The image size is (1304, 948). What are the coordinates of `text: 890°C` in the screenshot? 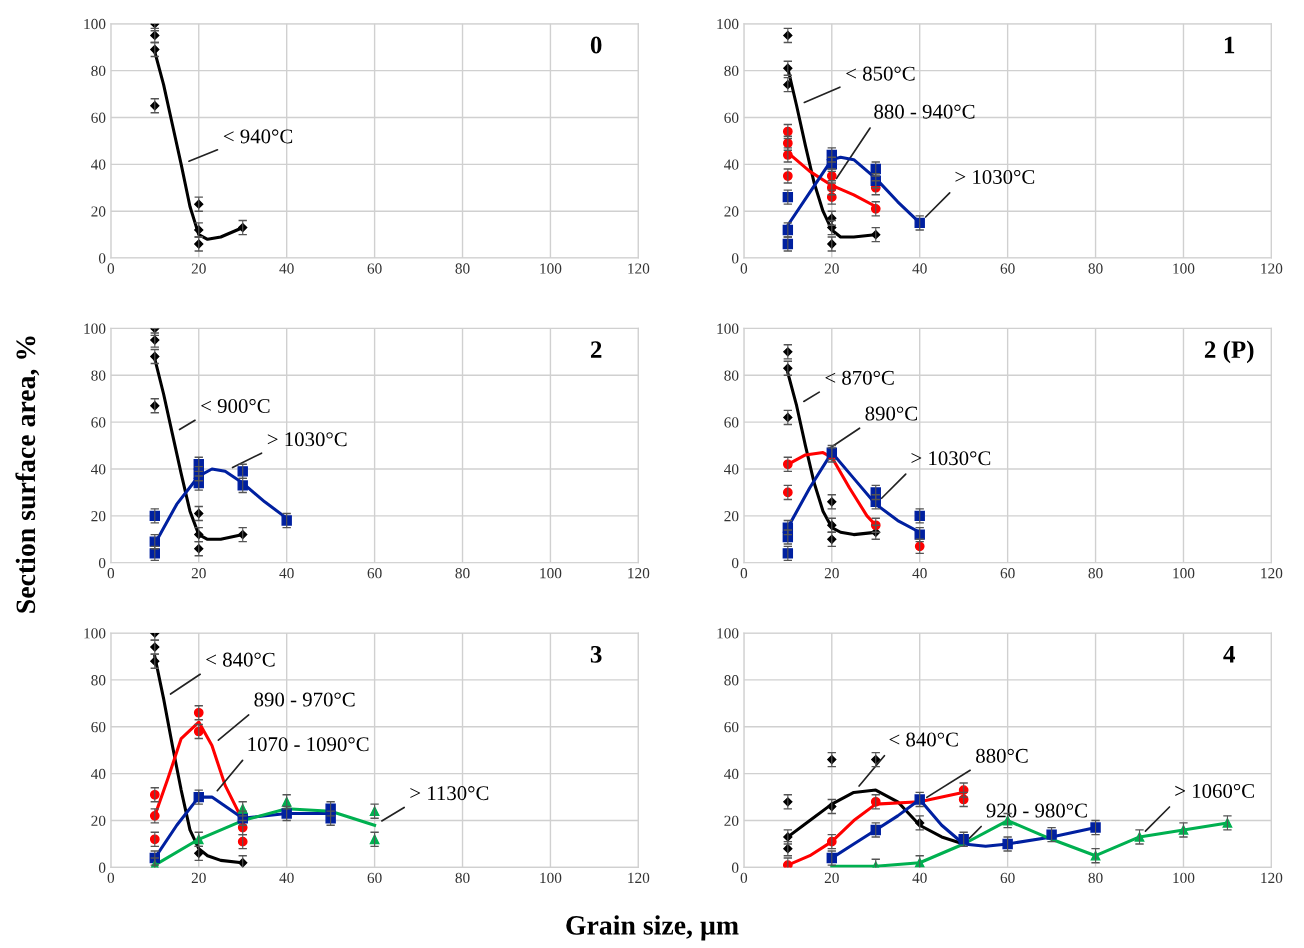 It's located at (891, 413).